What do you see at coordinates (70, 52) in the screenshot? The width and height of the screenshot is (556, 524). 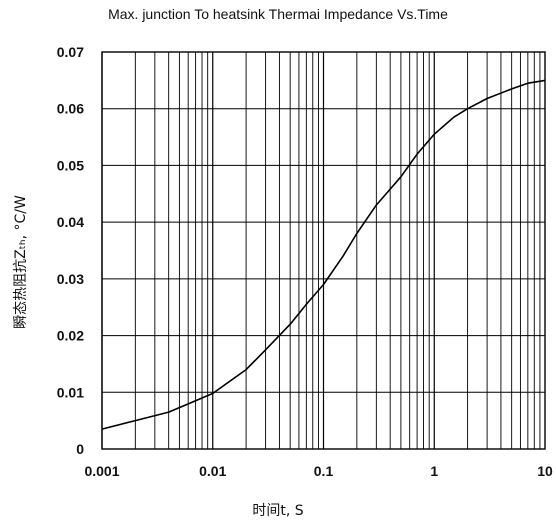 I see `y-tick-label: 0.07` at bounding box center [70, 52].